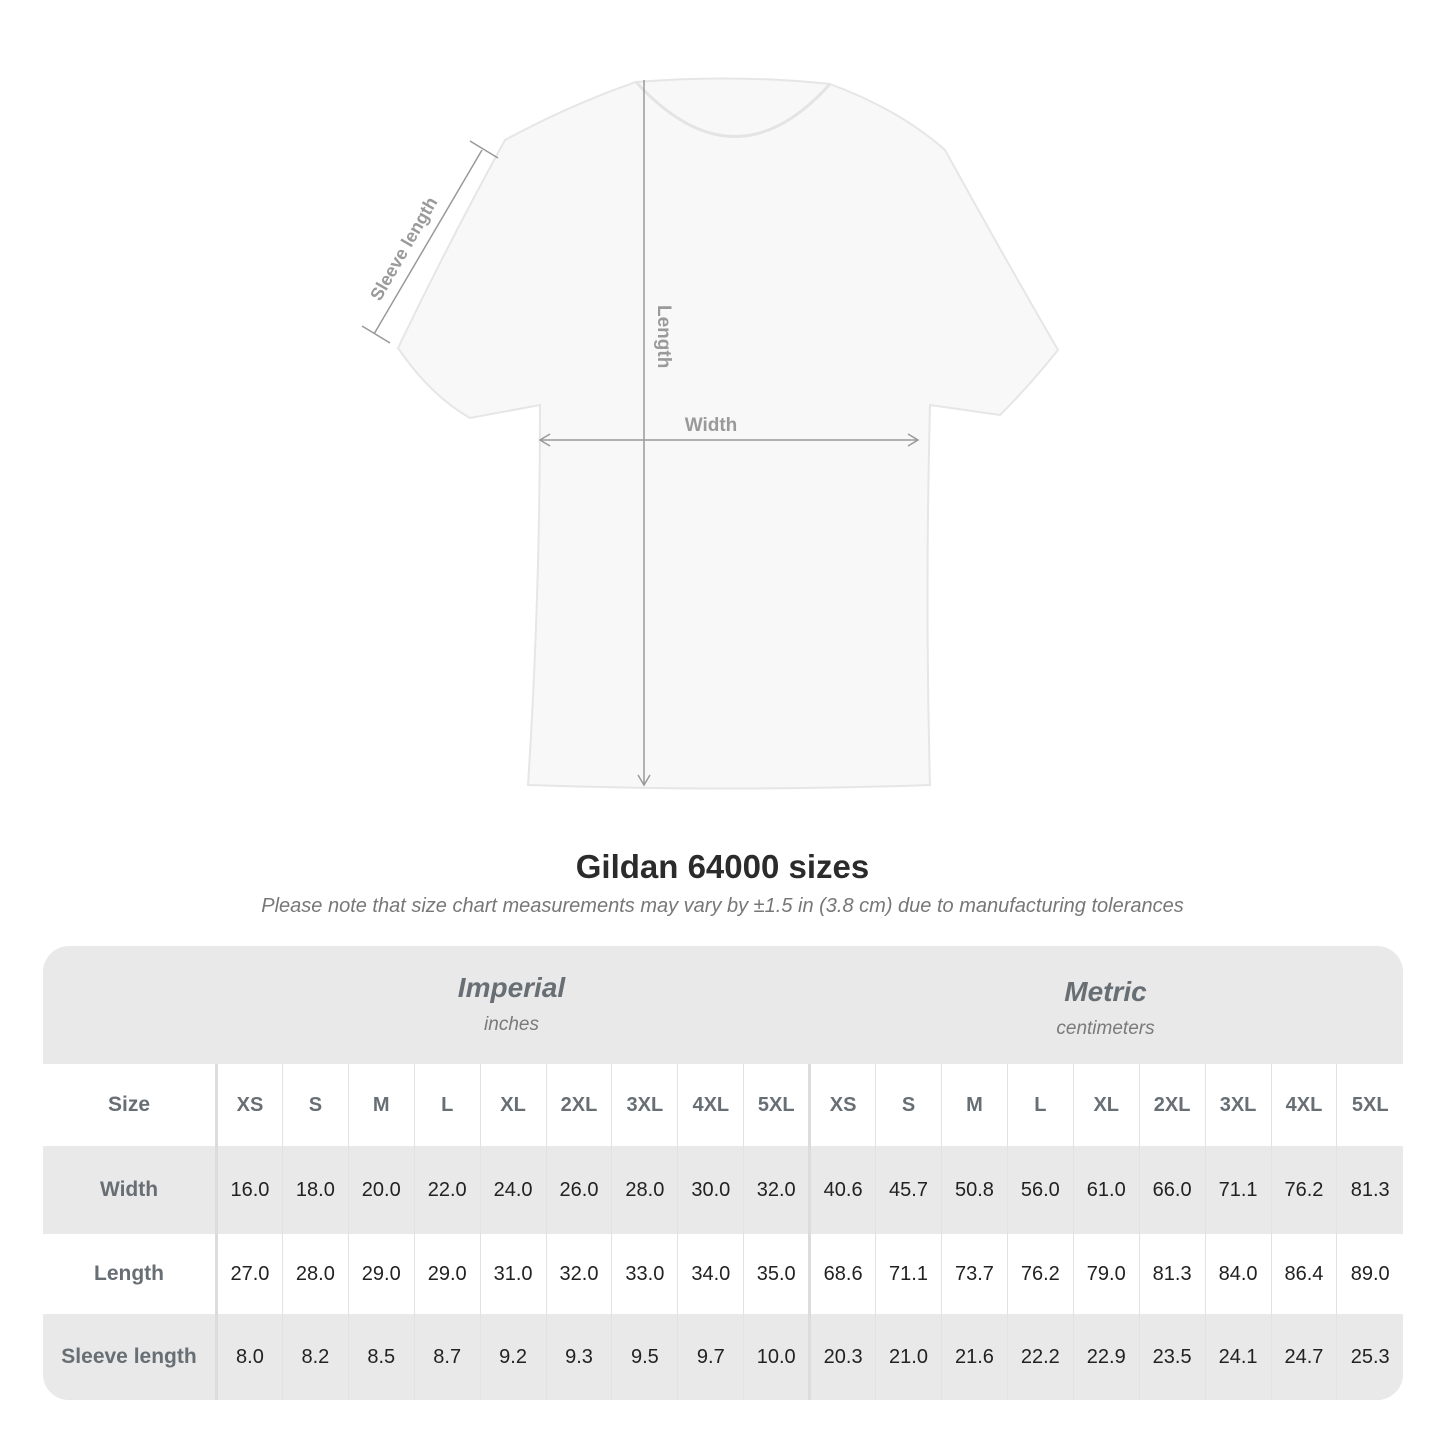 This screenshot has height=1445, width=1445. Describe the element at coordinates (1369, 1274) in the screenshot. I see `metric-value: 89.0` at that location.